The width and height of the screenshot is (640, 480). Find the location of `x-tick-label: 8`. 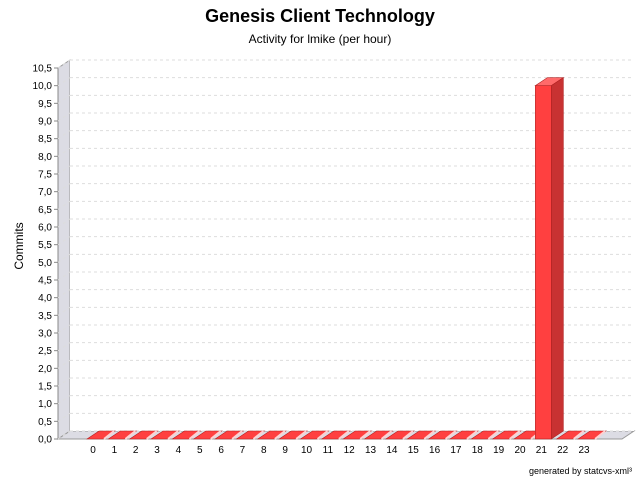

x-tick-label: 8 is located at coordinates (264, 450).